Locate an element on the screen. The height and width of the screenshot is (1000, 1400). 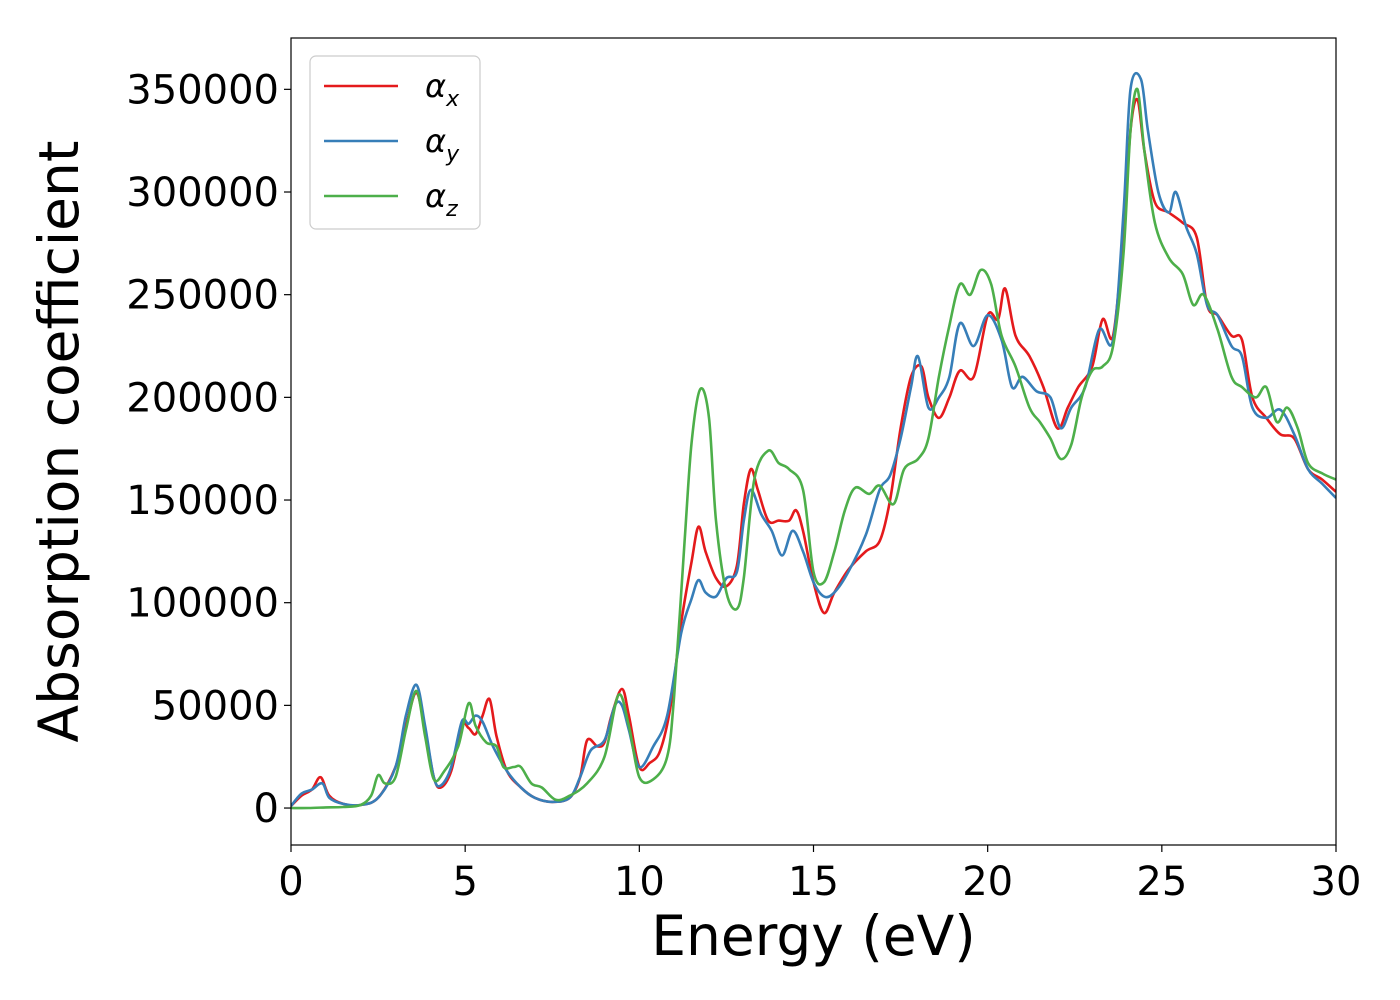
legend-box is located at coordinates (395, 142).